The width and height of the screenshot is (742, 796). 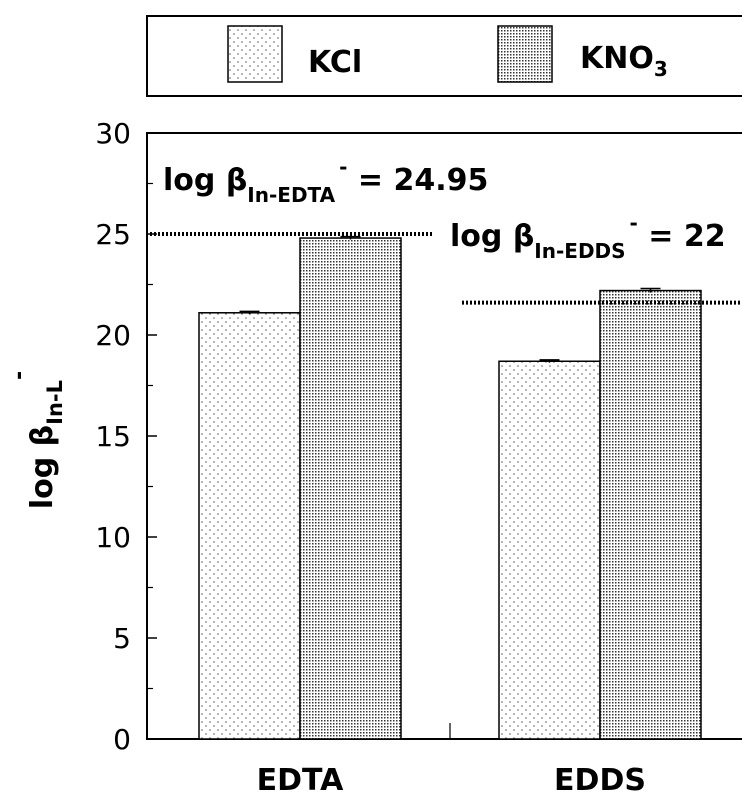 I want to click on bar-edta-kcl, so click(x=249, y=526).